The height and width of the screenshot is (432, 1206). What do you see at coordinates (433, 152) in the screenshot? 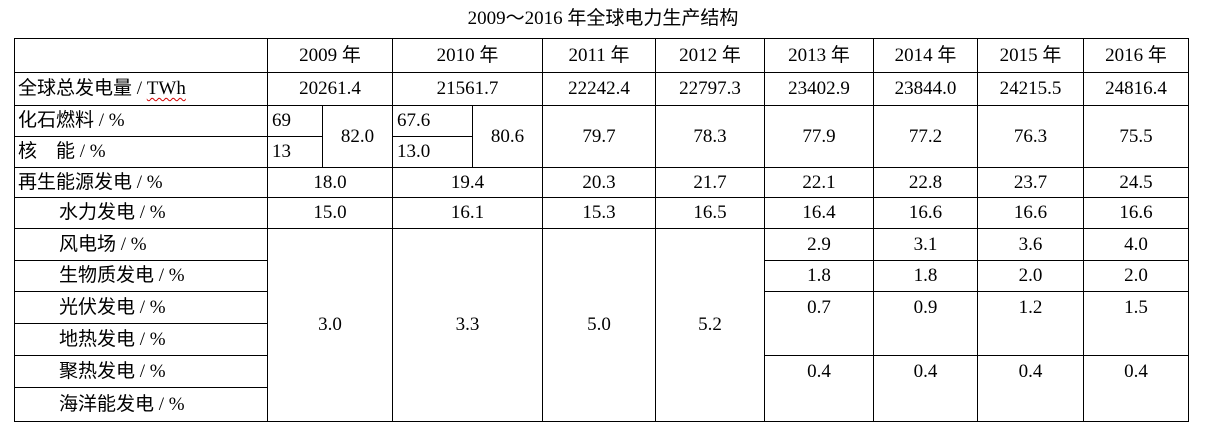
I see `cell-nuclear-2010: 13.0` at bounding box center [433, 152].